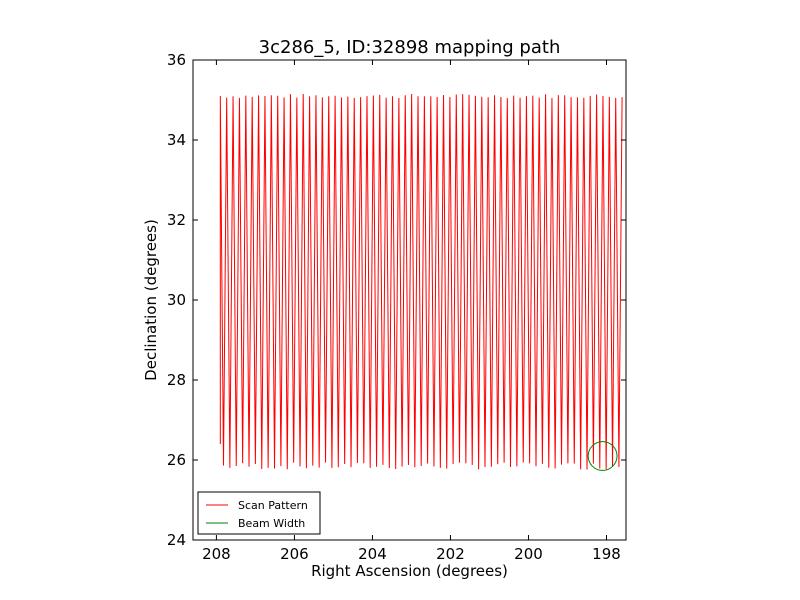 Image resolution: width=800 pixels, height=600 pixels. Describe the element at coordinates (216, 554) in the screenshot. I see `x-tick-label: 208` at that location.